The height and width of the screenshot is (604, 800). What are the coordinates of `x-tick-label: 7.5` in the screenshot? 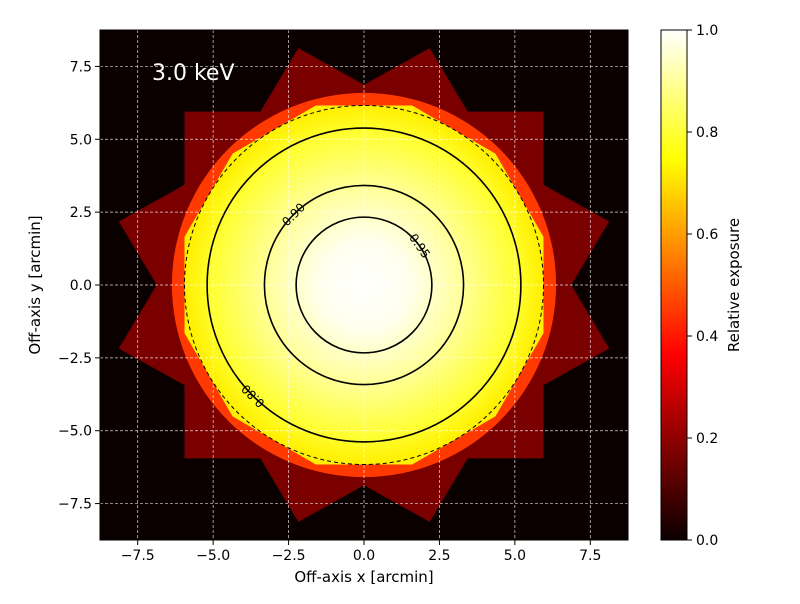 It's located at (590, 556).